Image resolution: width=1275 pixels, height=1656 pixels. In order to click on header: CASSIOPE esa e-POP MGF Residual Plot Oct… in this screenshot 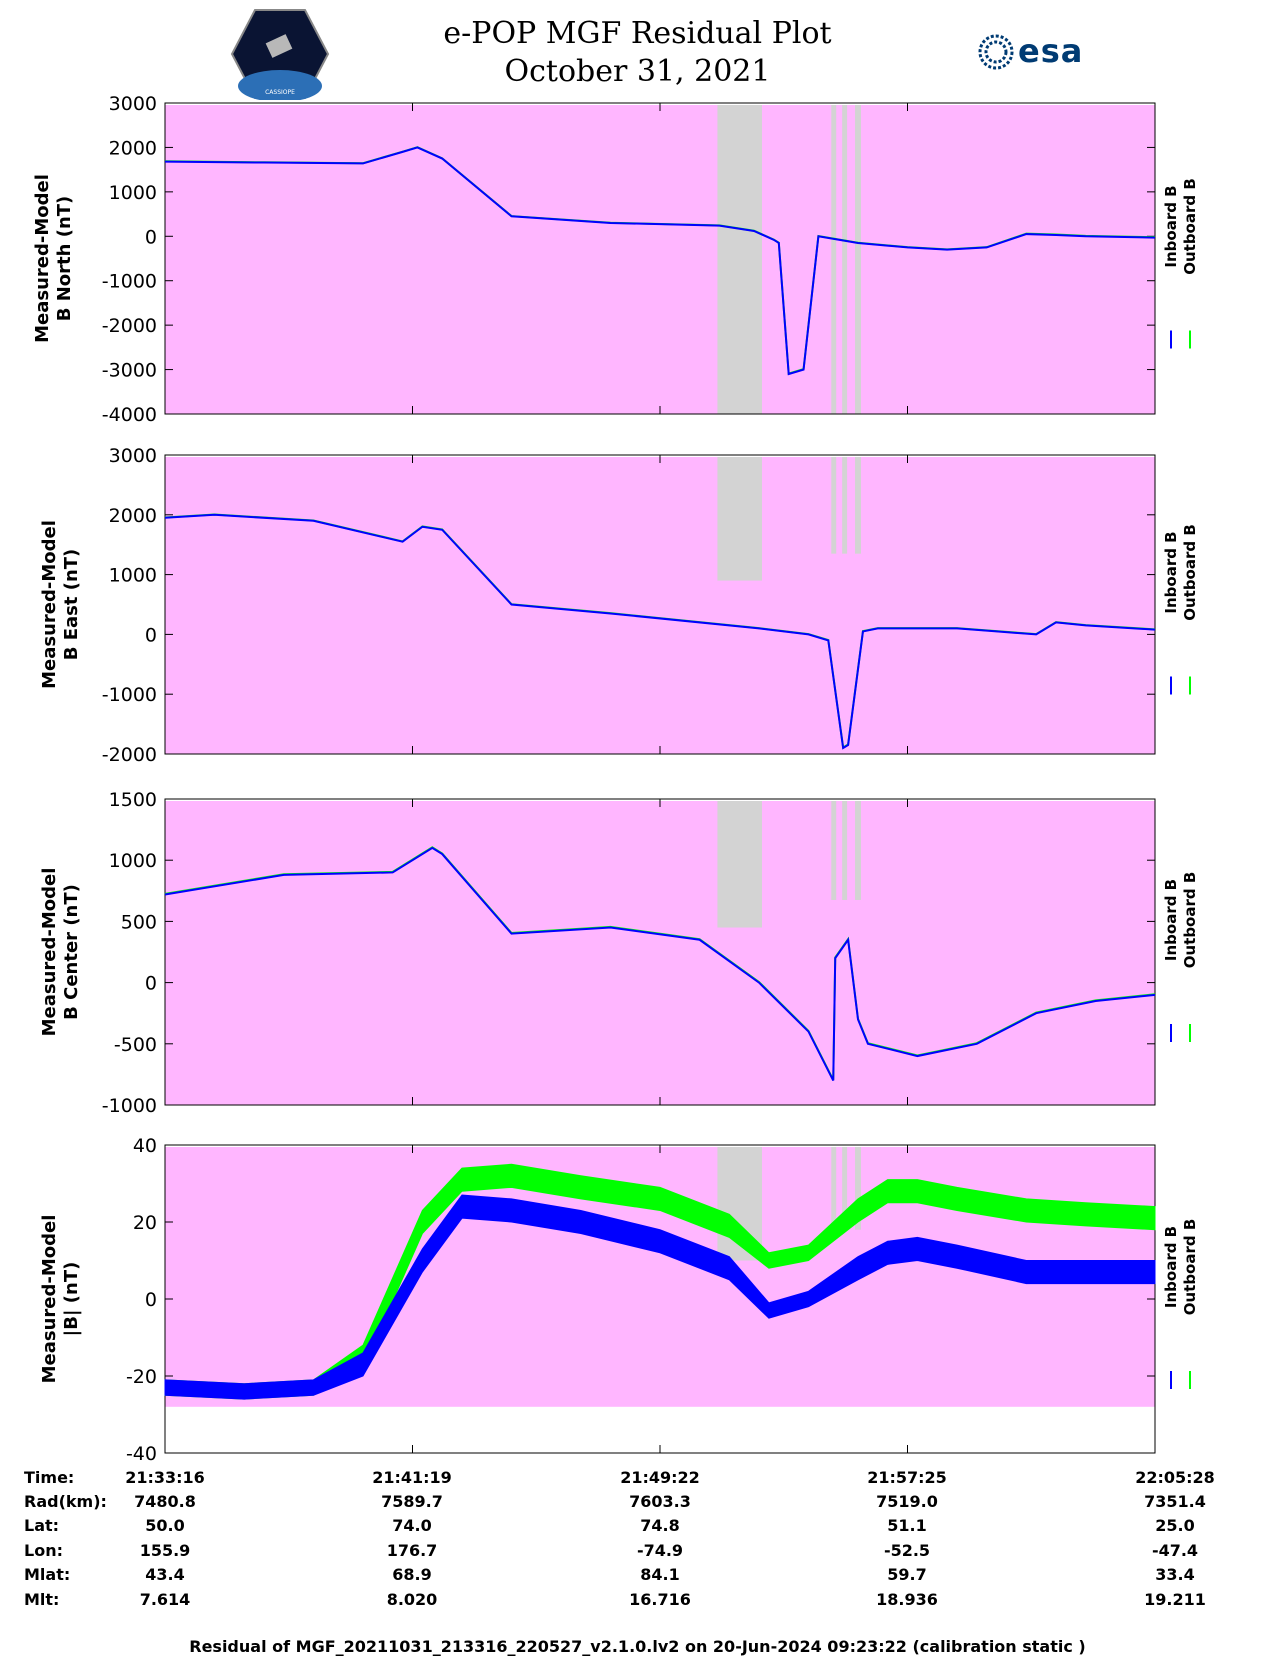, I will do `click(637, 50)`.